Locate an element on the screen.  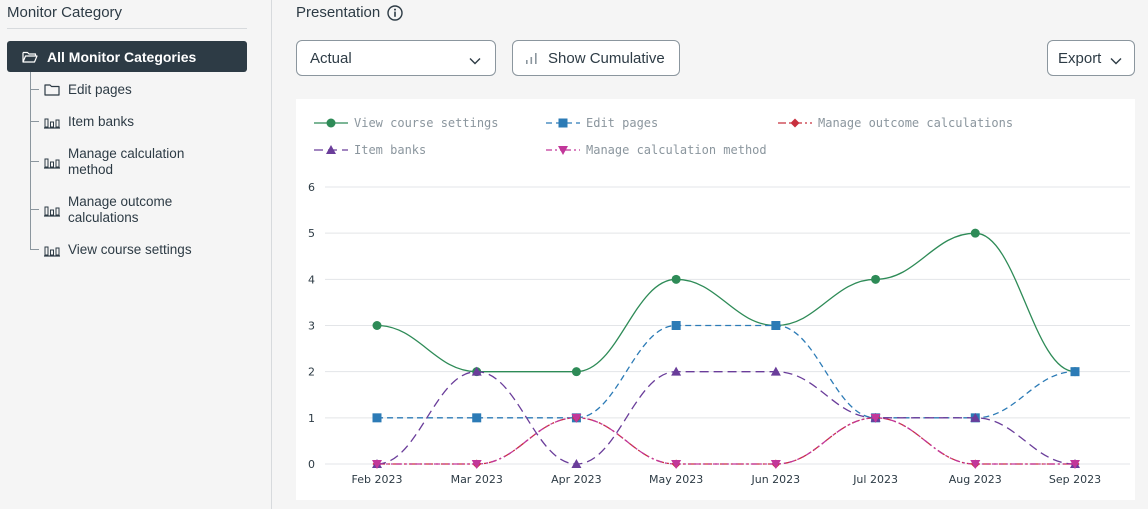
series-item-banks is located at coordinates (726, 417).